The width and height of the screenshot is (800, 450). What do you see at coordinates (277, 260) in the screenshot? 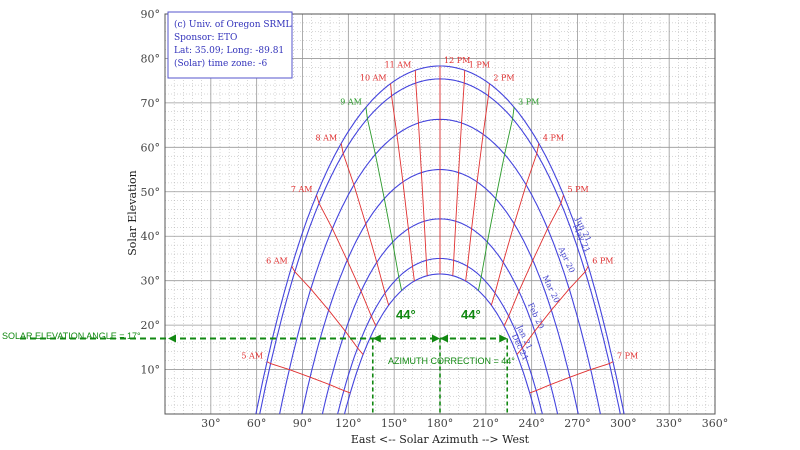
I see `hour-label: 6 AM` at bounding box center [277, 260].